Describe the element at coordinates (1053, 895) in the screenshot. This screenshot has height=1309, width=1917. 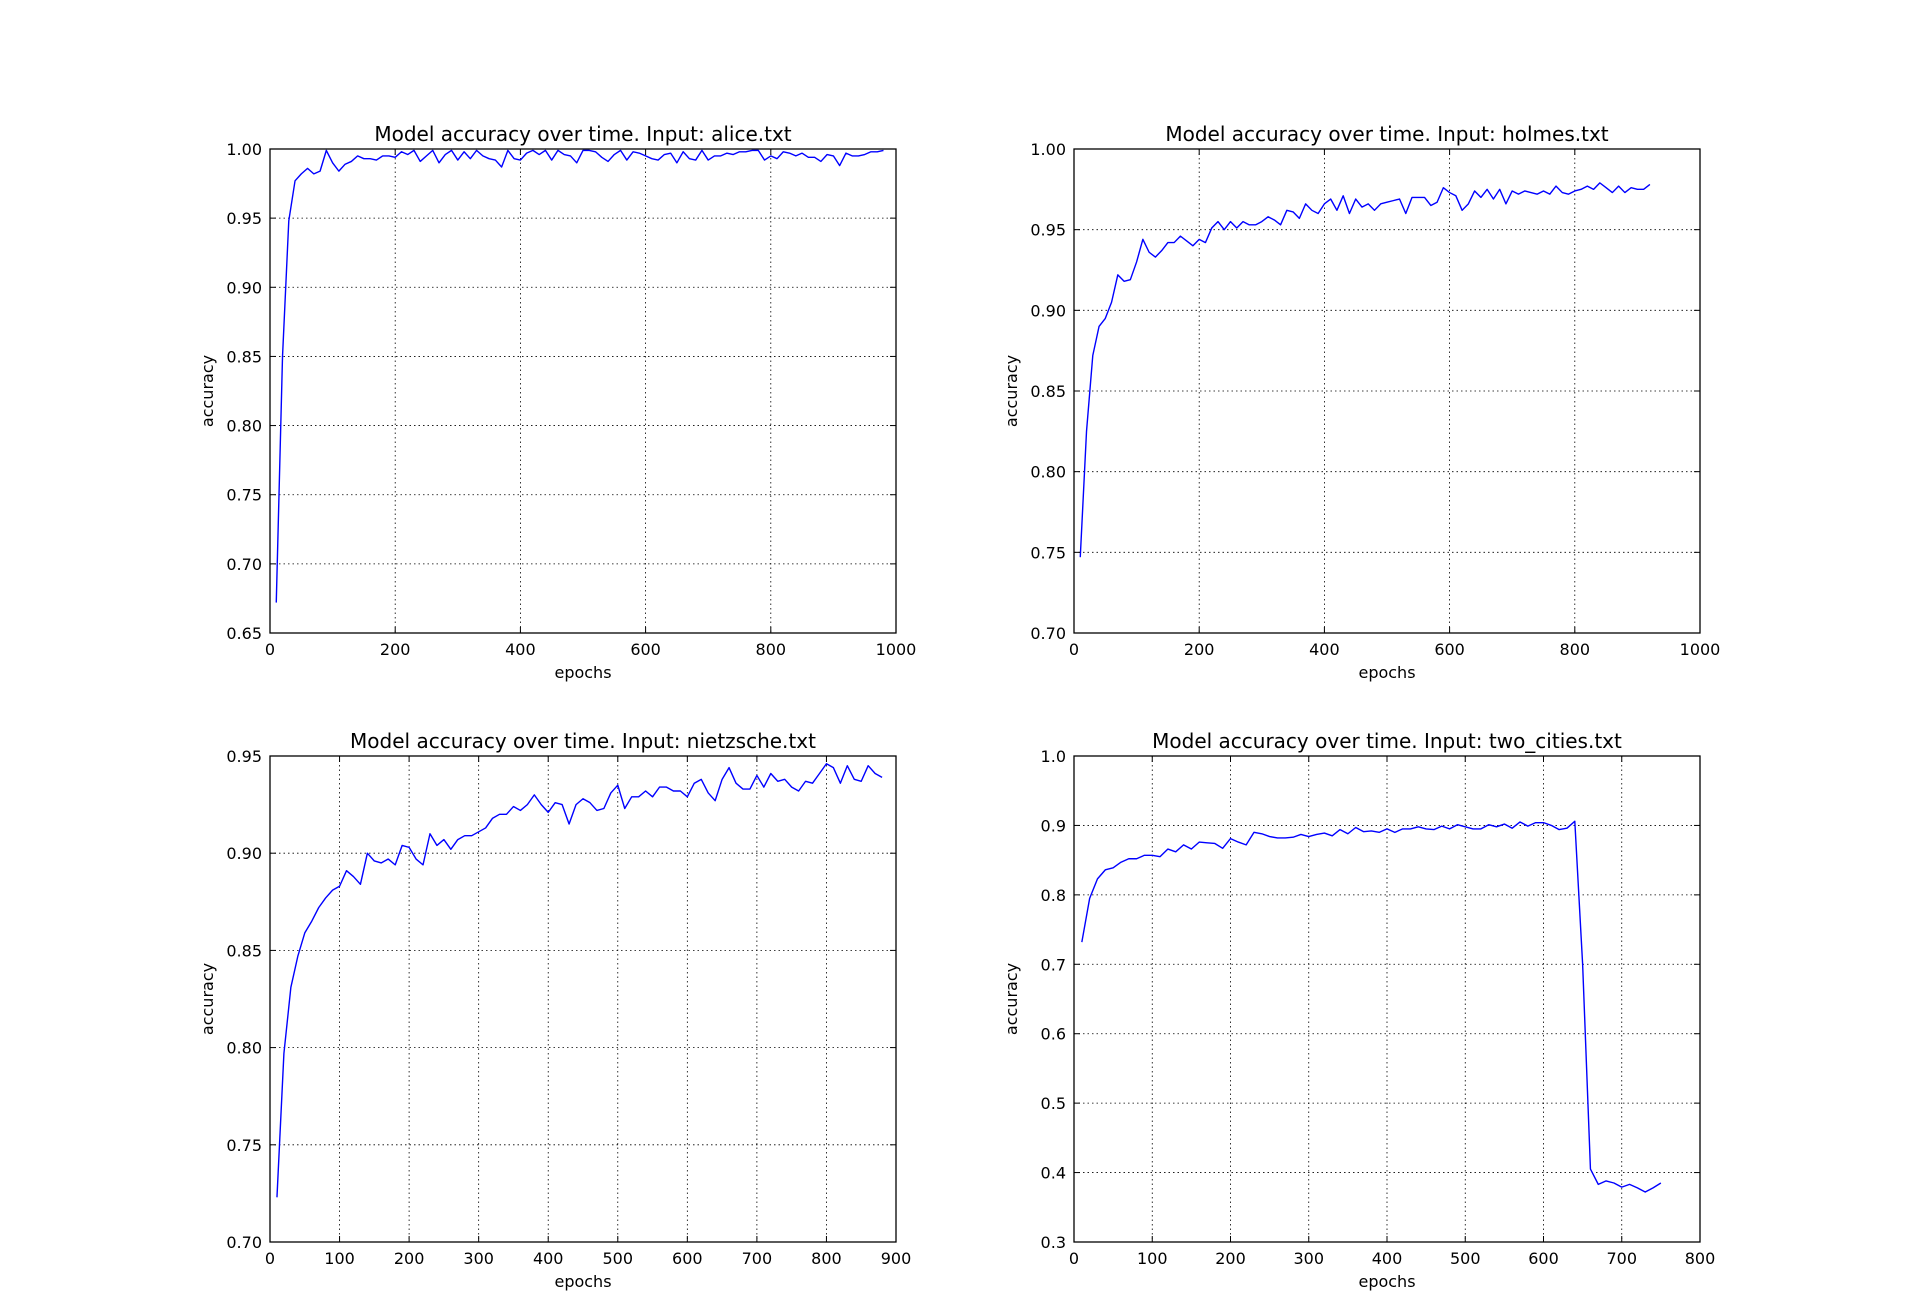
I see `y-tick-label: 0.8` at that location.